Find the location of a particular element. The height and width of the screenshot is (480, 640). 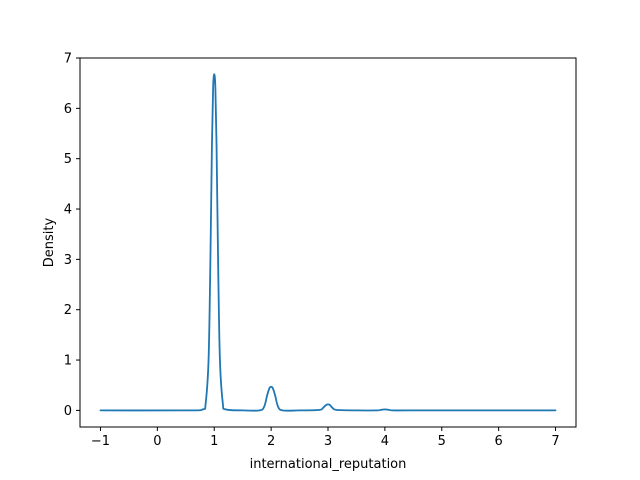

x-tick-label: 3 is located at coordinates (328, 441).